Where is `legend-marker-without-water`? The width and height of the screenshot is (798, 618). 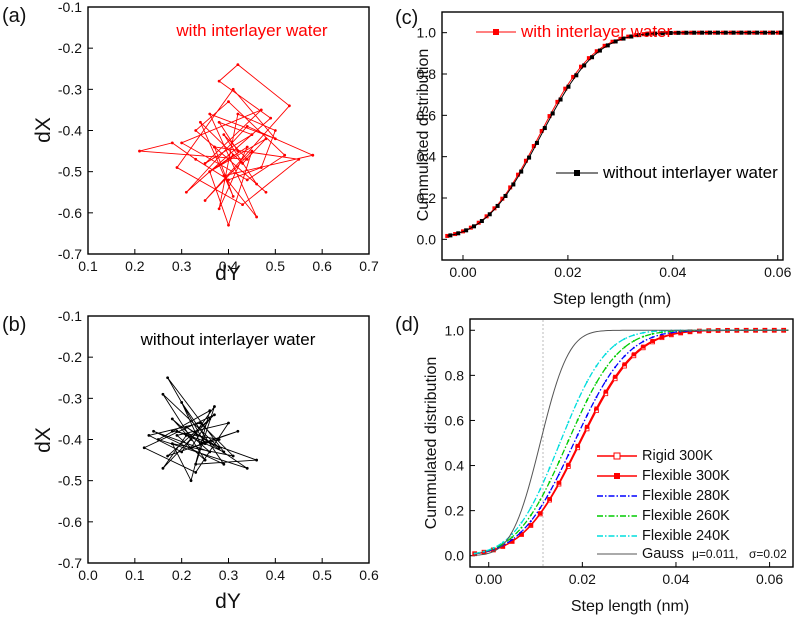
legend-marker-without-water is located at coordinates (577, 173).